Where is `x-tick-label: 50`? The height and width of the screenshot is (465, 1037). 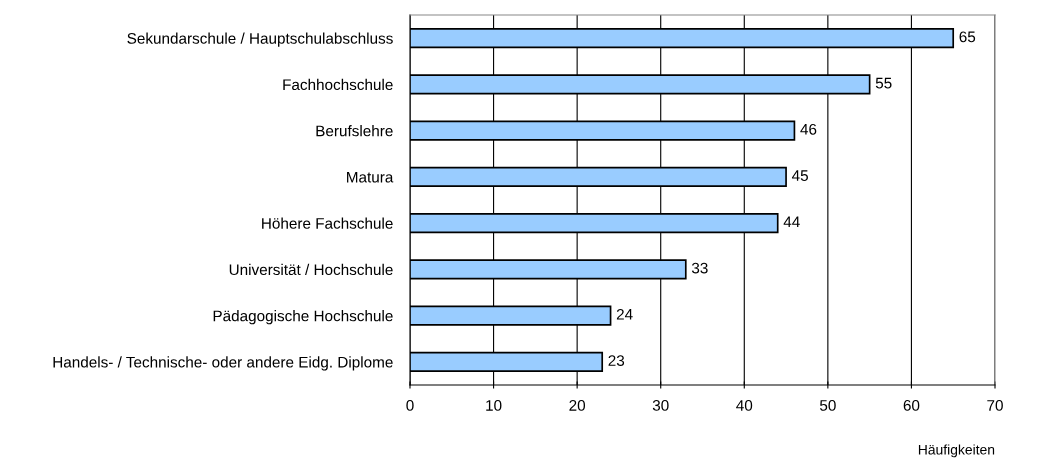 x-tick-label: 50 is located at coordinates (827, 405).